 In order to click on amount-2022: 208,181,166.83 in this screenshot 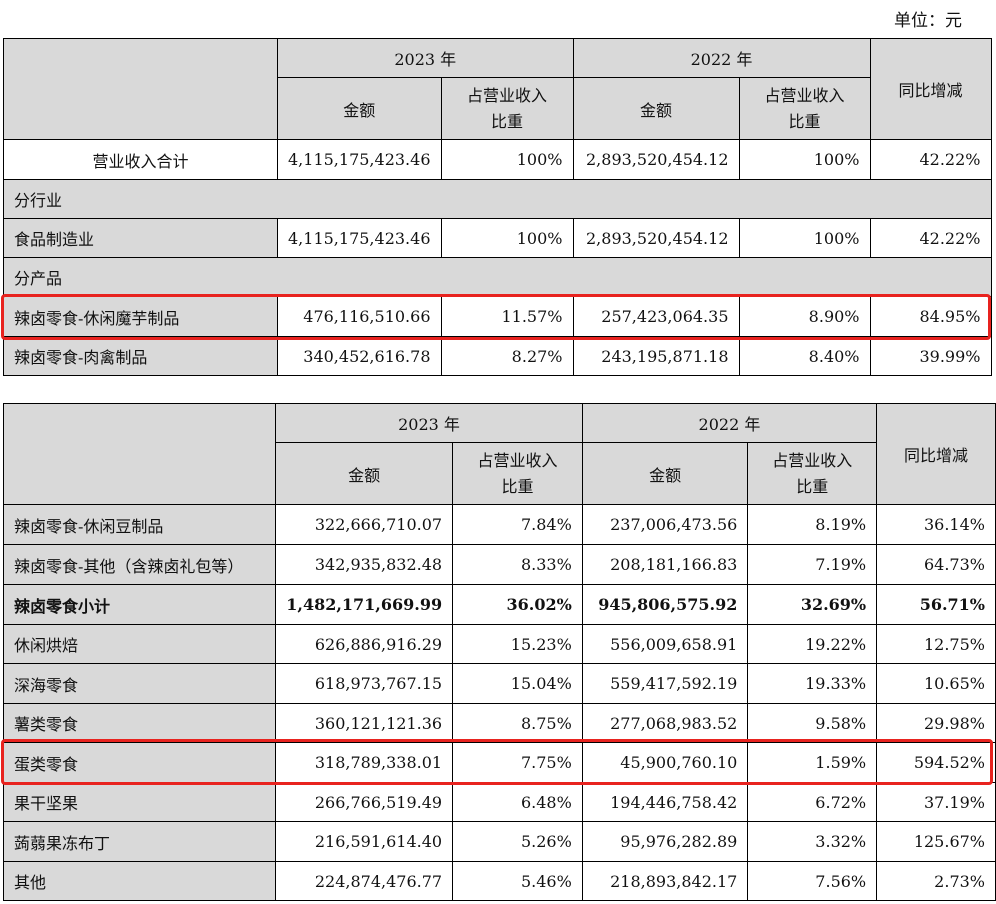, I will do `click(665, 564)`.